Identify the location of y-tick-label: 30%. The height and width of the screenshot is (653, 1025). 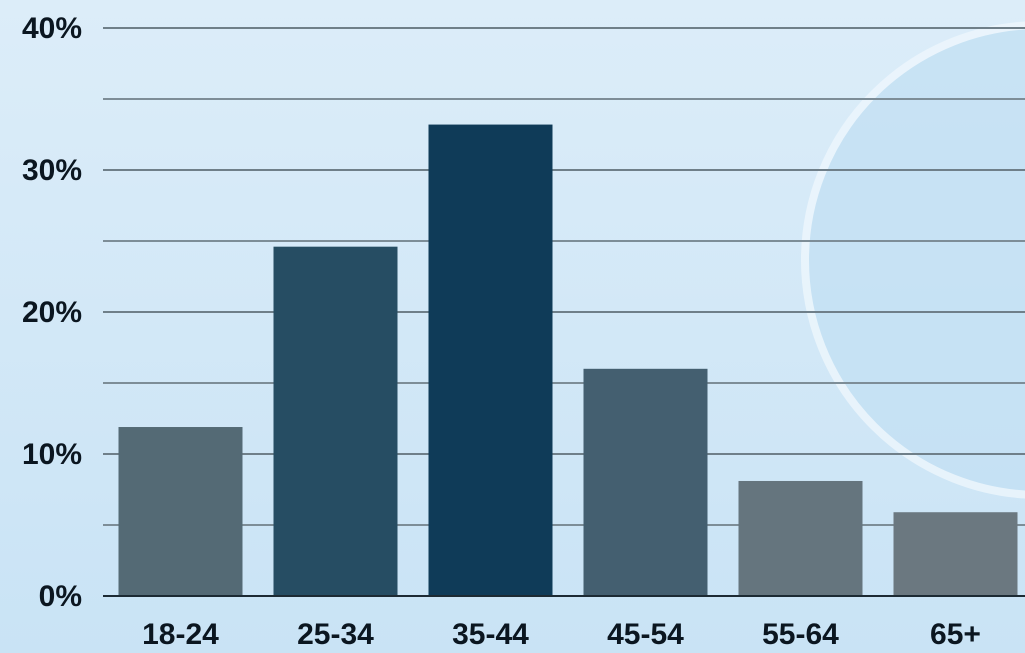
(52, 170).